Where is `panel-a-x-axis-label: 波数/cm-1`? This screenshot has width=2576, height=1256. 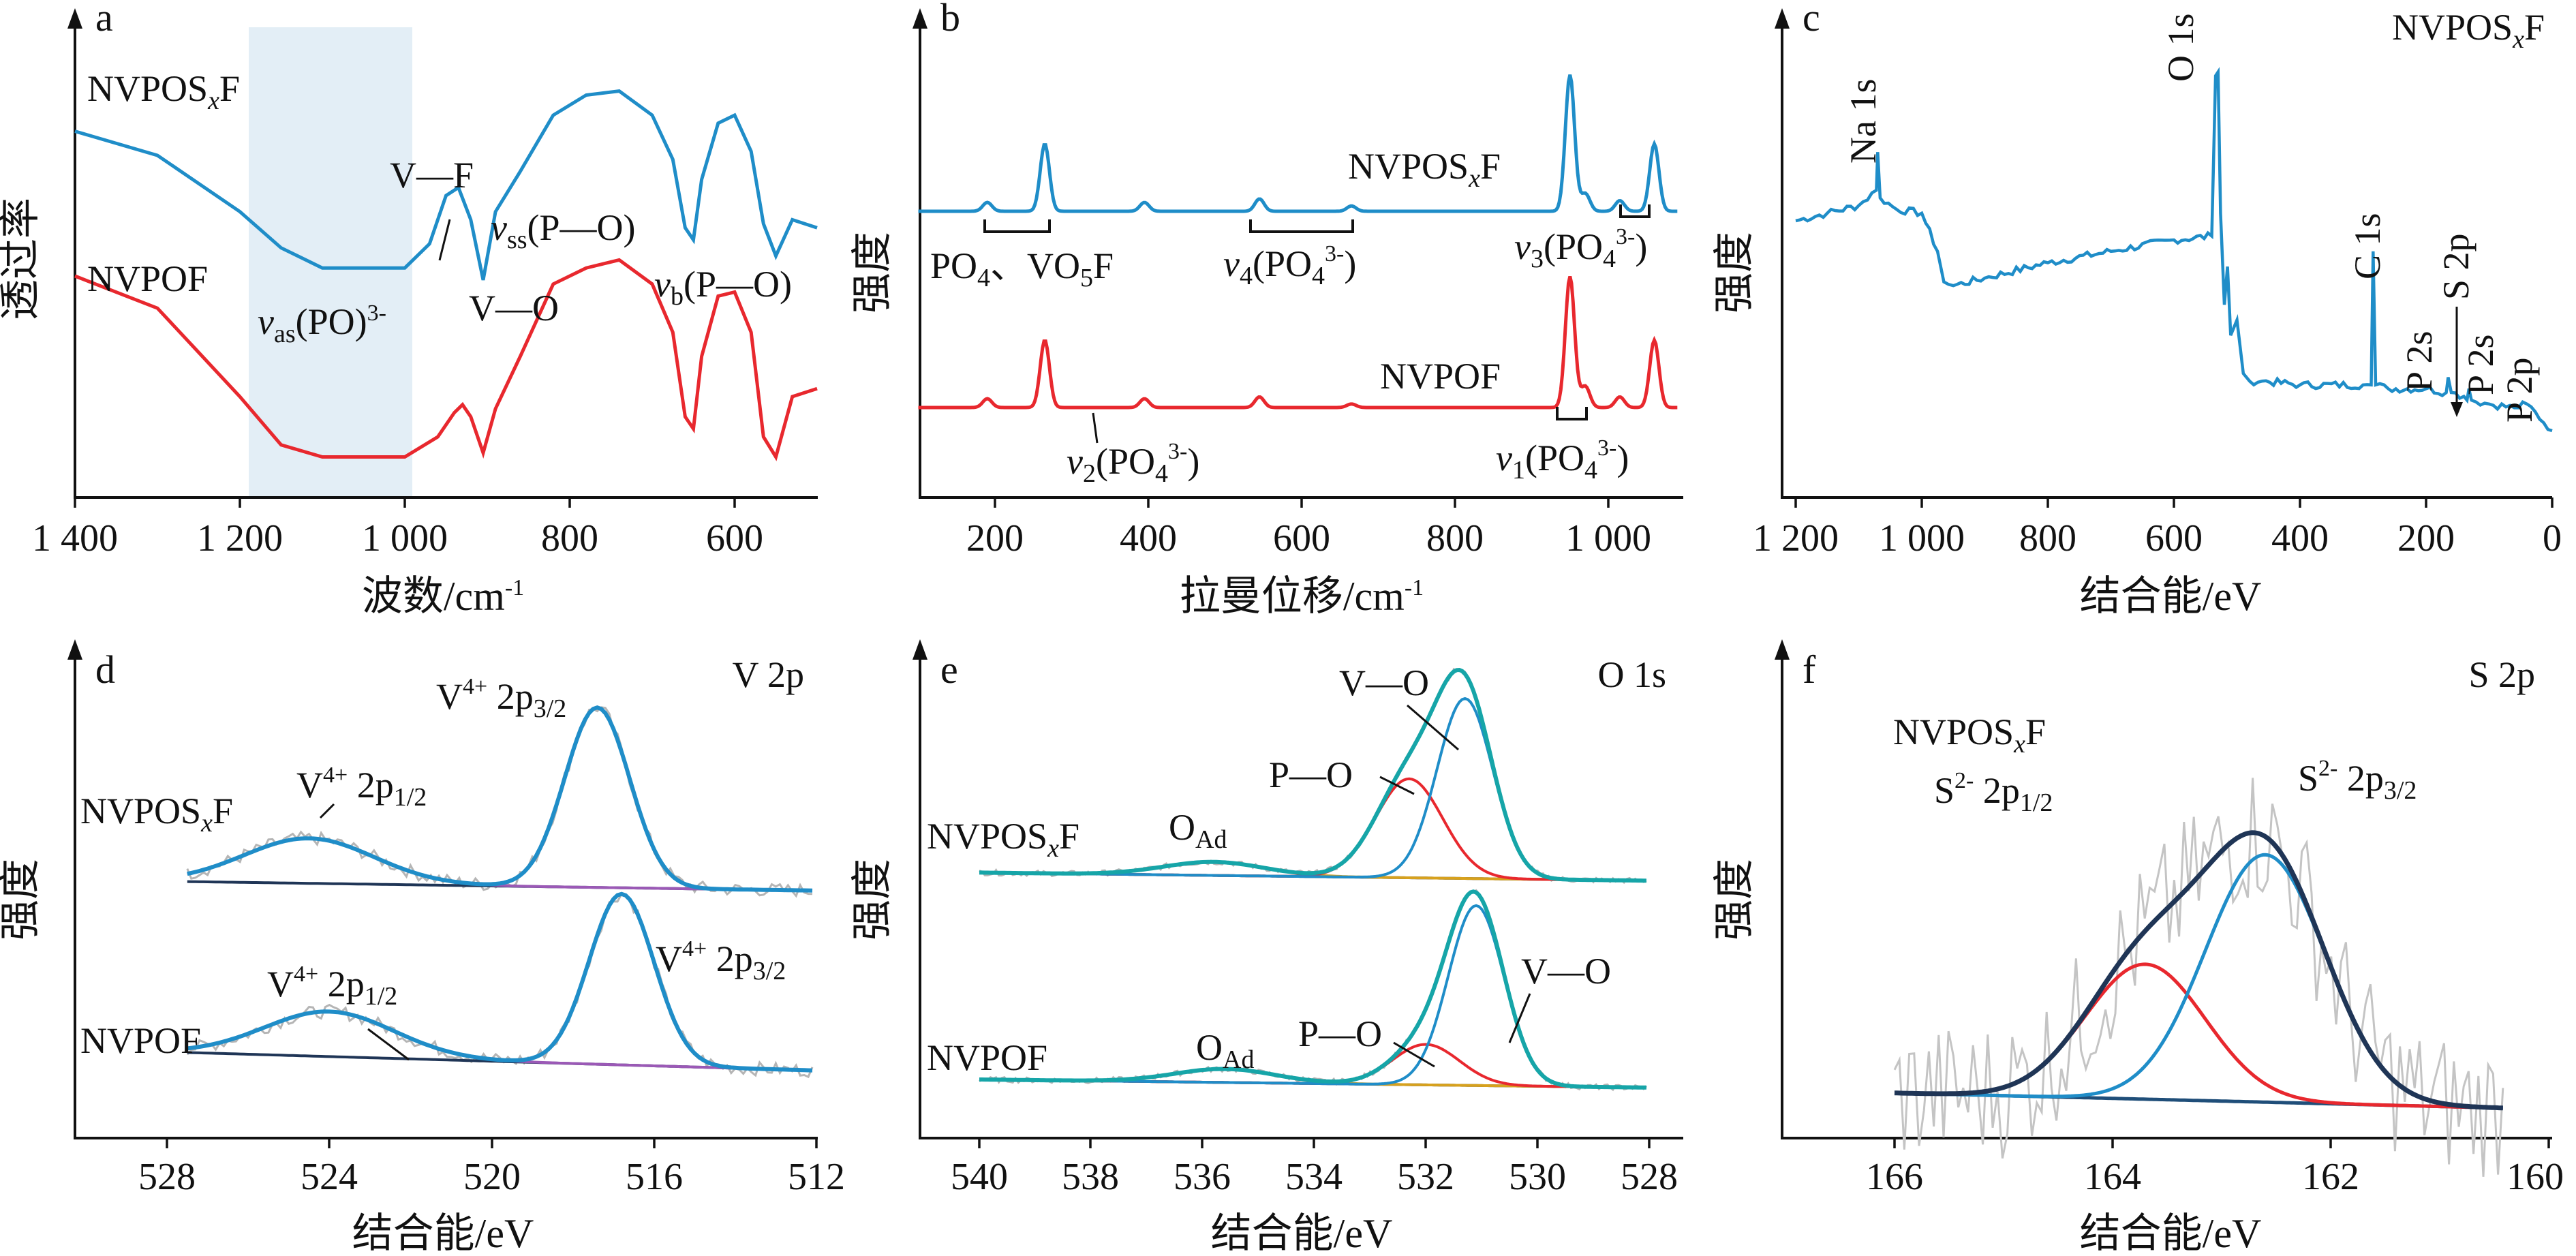
panel-a-x-axis-label: 波数/cm-1 is located at coordinates (443, 597).